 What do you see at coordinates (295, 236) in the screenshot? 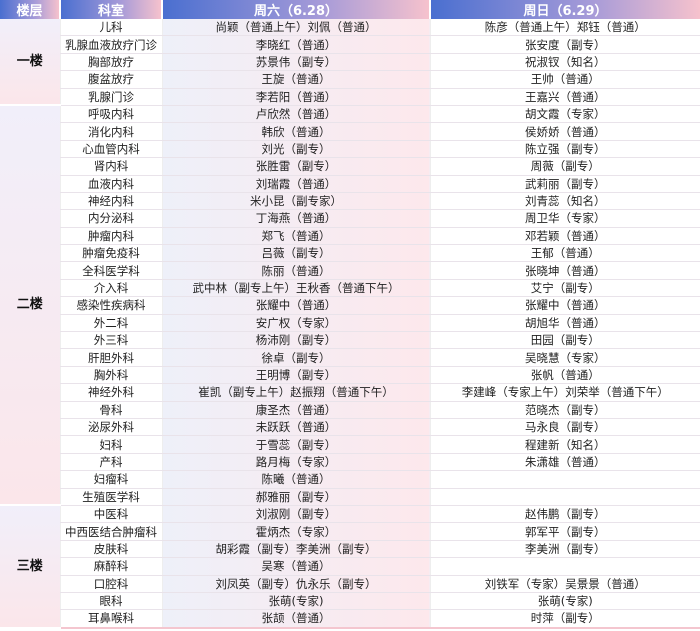
I see `saturday-cell: 郑飞（普通）` at bounding box center [295, 236].